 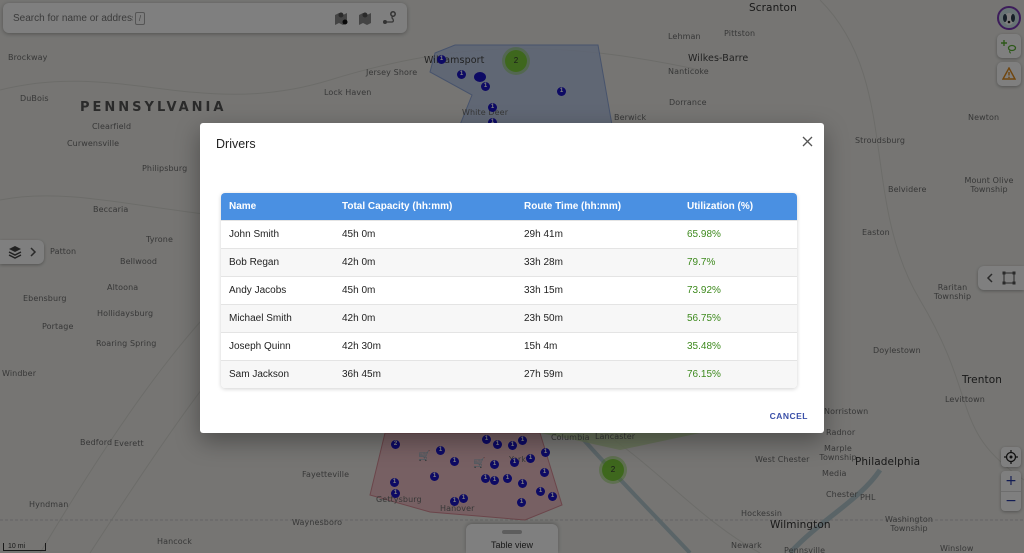 I want to click on driver-utilization: 35.48%, so click(x=738, y=345).